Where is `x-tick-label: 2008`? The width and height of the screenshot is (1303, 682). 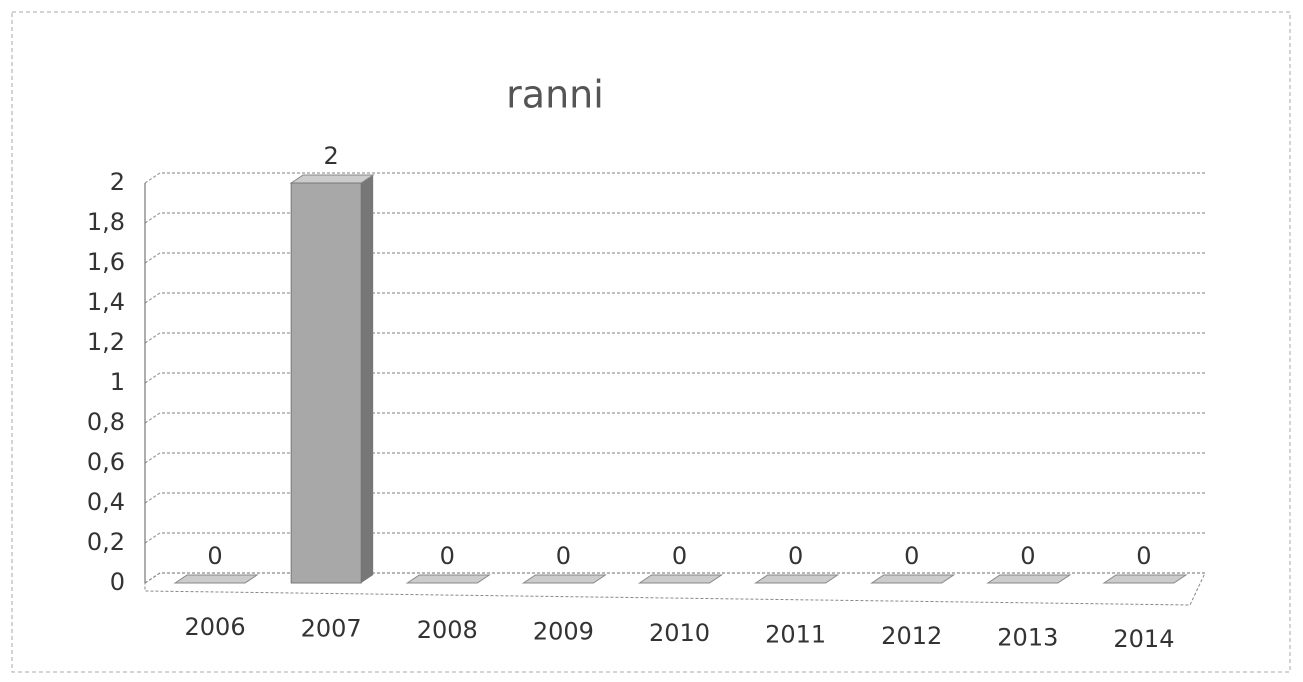
x-tick-label: 2008 is located at coordinates (447, 630).